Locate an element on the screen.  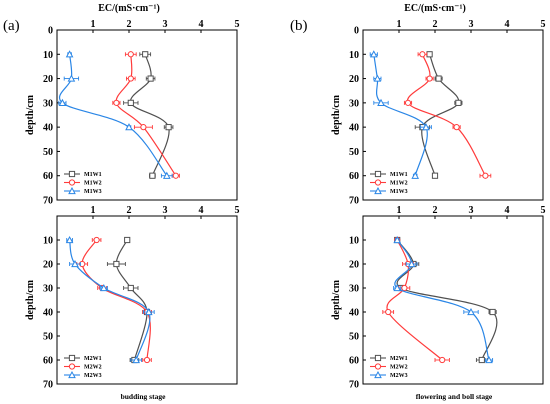
legend-label: M1W2 is located at coordinates (399, 184).